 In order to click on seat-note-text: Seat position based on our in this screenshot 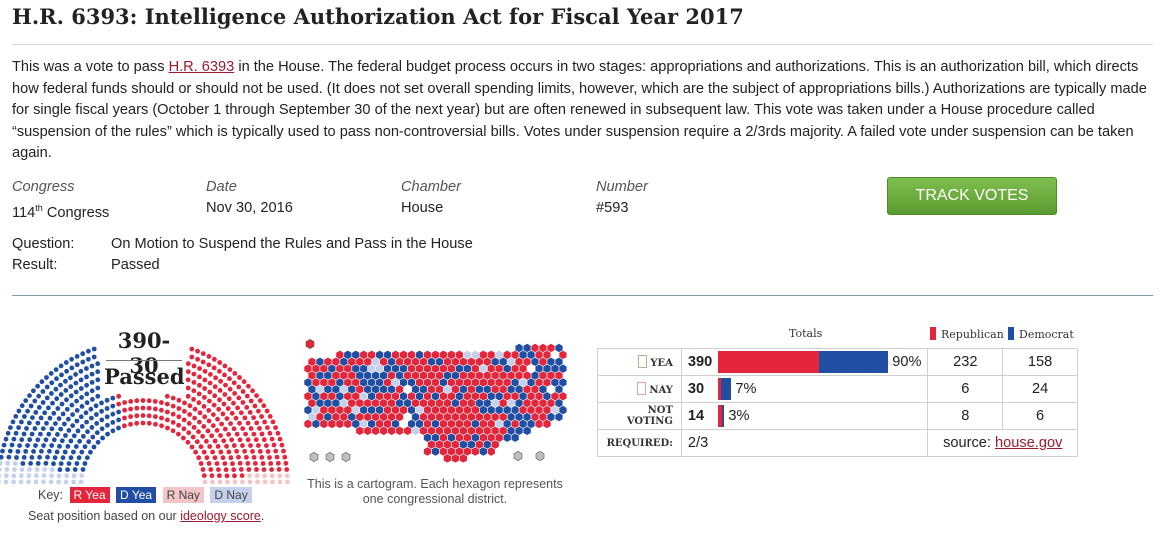, I will do `click(104, 516)`.